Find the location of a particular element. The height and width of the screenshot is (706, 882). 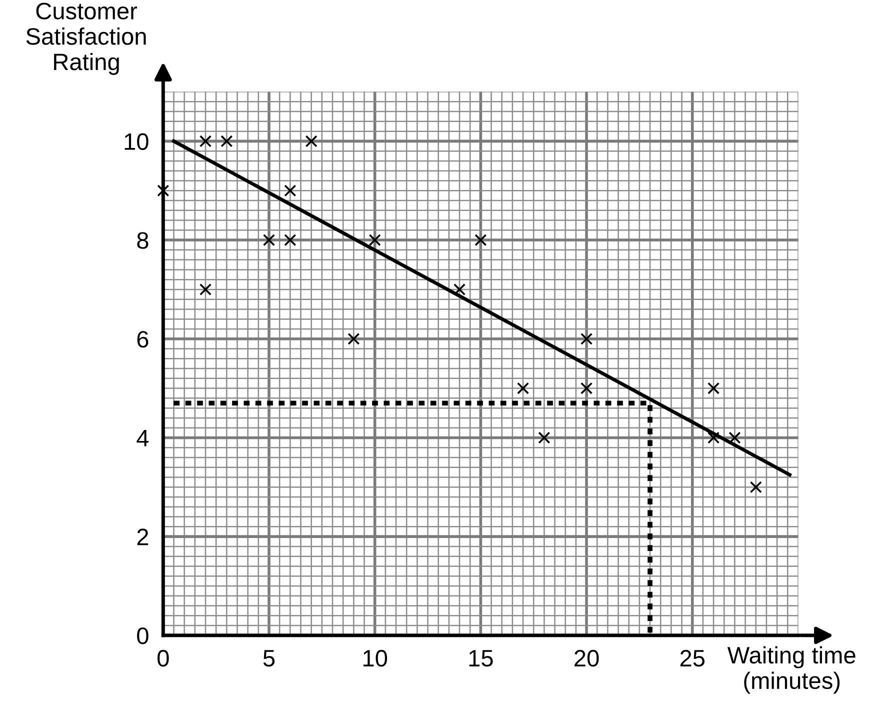

y-tick-label: 0 is located at coordinates (142, 635).